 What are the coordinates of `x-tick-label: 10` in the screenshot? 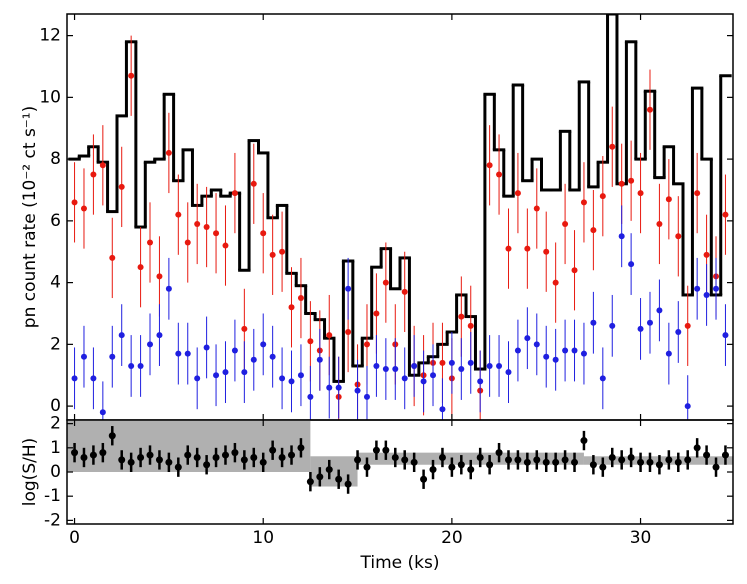 It's located at (263, 538).